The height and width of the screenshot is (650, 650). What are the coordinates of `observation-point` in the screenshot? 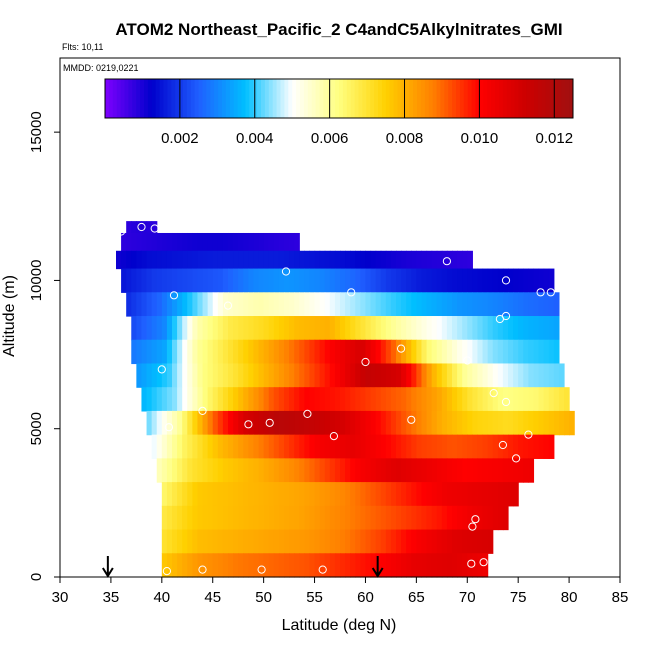 It's located at (550, 292).